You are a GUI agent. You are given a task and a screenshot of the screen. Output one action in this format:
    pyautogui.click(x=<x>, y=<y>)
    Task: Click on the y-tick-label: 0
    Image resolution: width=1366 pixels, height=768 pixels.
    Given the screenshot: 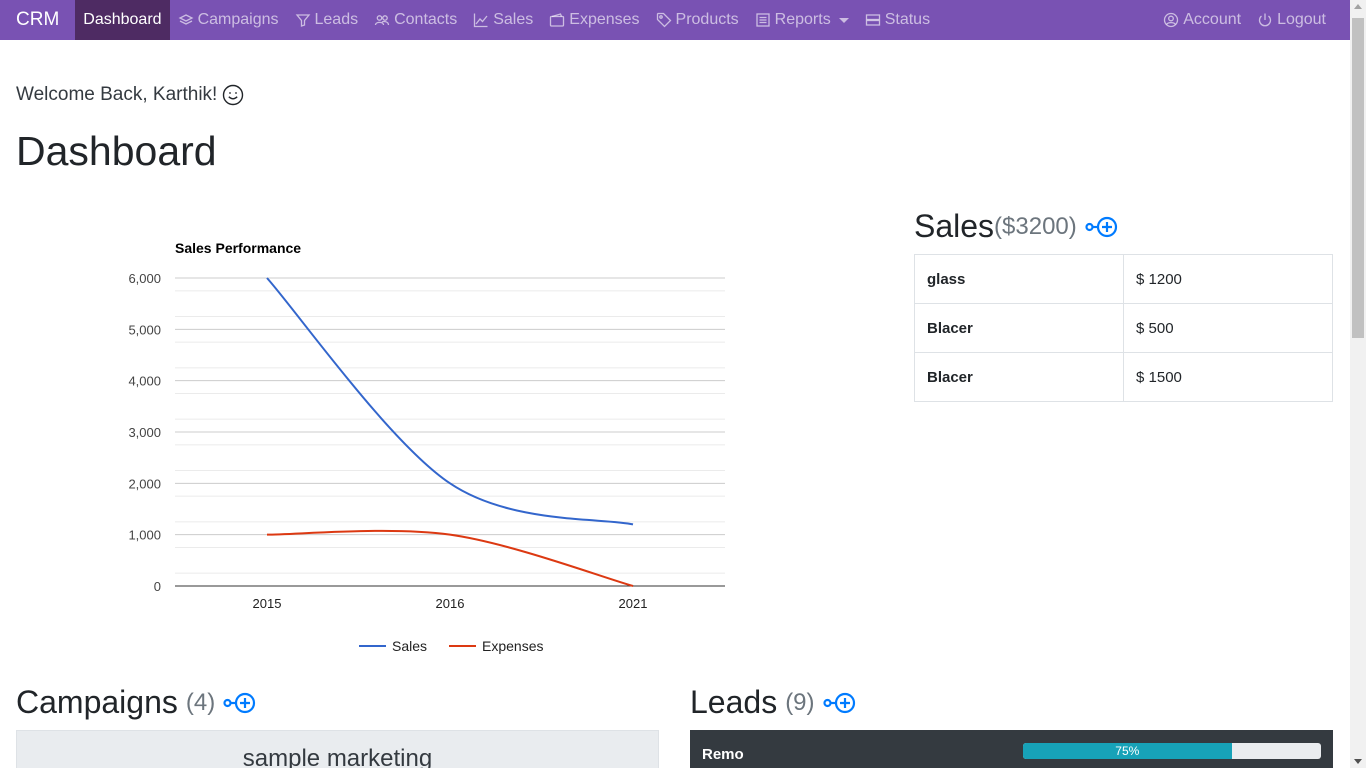 What is the action you would take?
    pyautogui.click(x=157, y=586)
    